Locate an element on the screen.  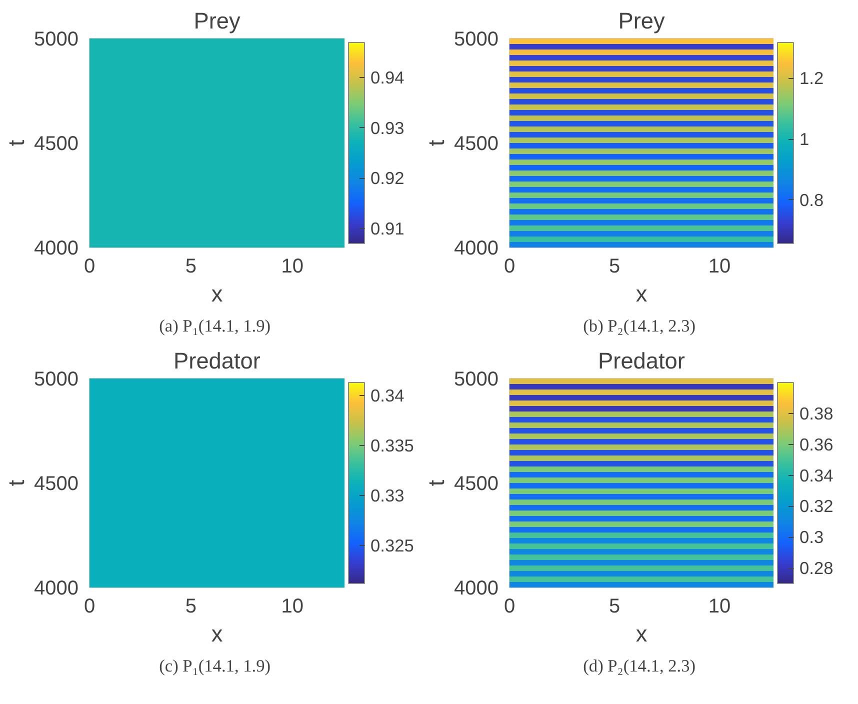
color-bar-label: 0.38 is located at coordinates (817, 413).